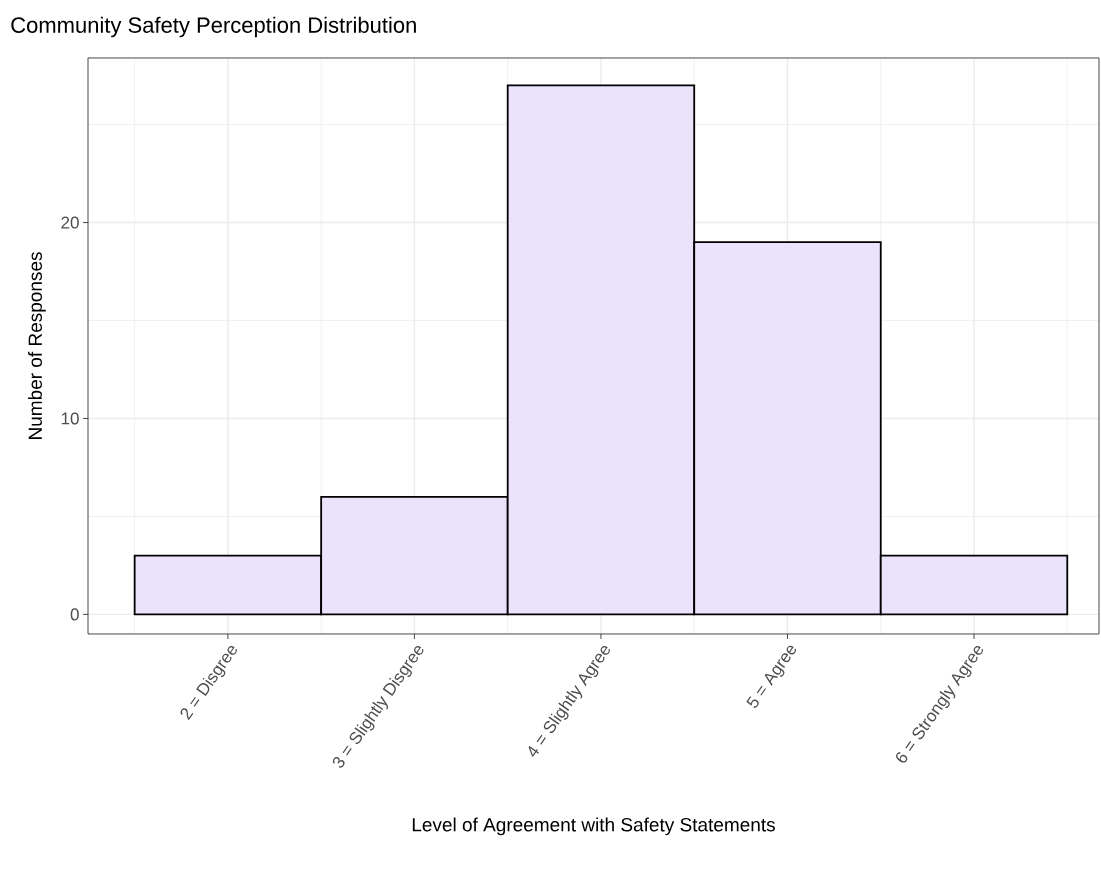  I want to click on y-tick-label: 10, so click(70, 418).